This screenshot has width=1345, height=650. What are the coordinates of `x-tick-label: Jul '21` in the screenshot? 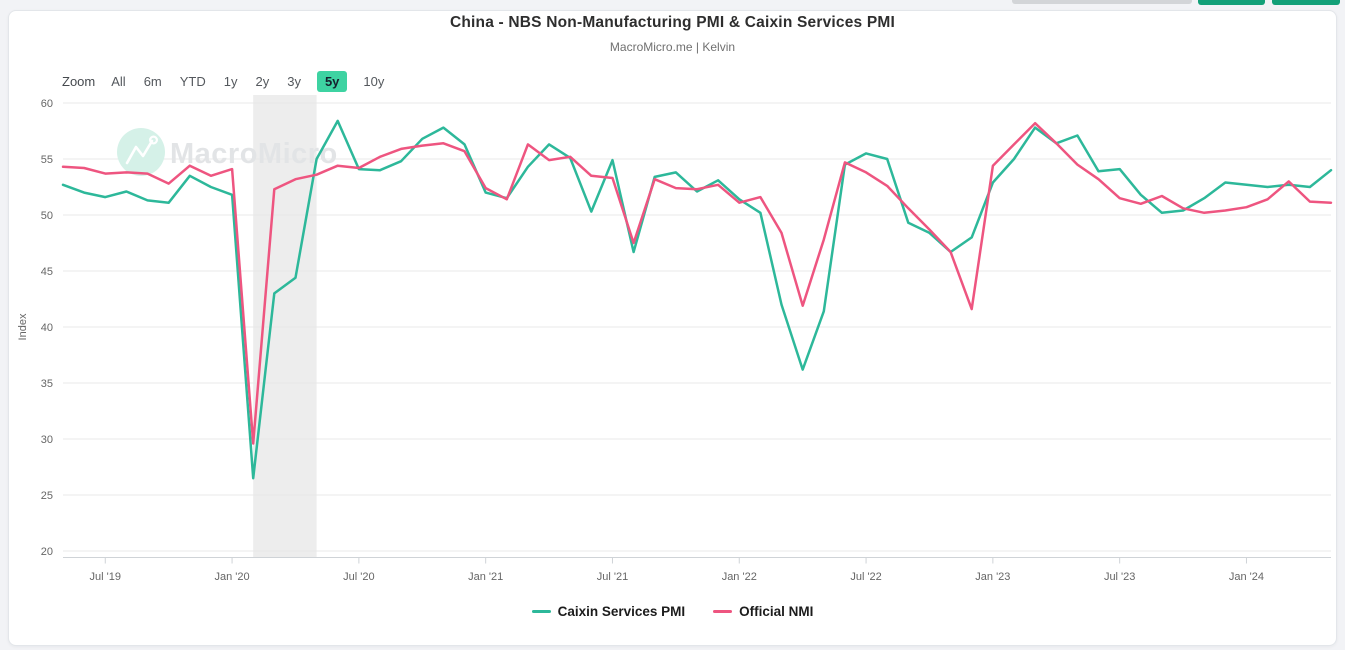 It's located at (612, 577).